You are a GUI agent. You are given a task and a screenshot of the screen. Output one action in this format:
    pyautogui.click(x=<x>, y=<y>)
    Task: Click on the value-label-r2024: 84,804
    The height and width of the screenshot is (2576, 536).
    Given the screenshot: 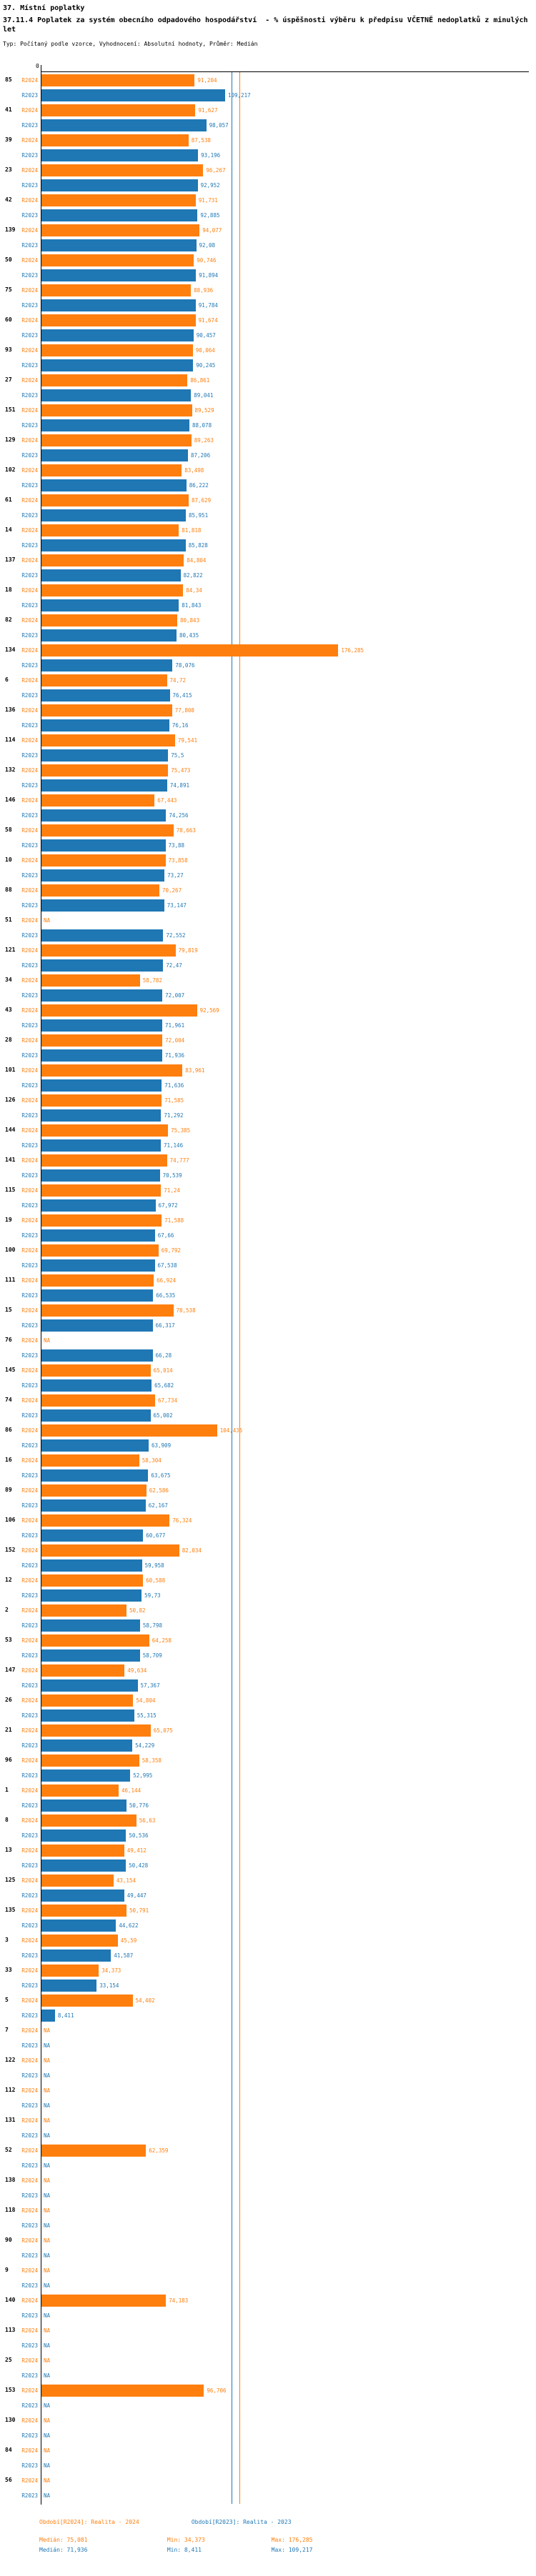 What is the action you would take?
    pyautogui.click(x=197, y=560)
    